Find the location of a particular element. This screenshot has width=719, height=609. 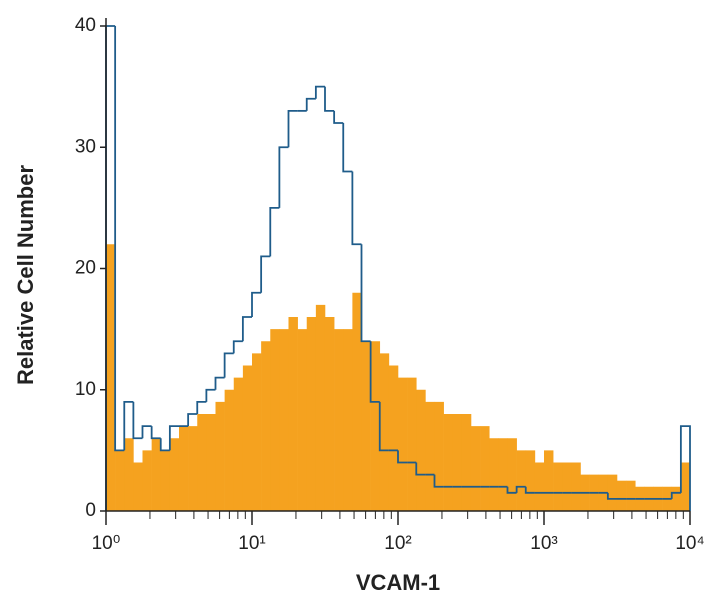

y-tick-label: 10 is located at coordinates (85, 389).